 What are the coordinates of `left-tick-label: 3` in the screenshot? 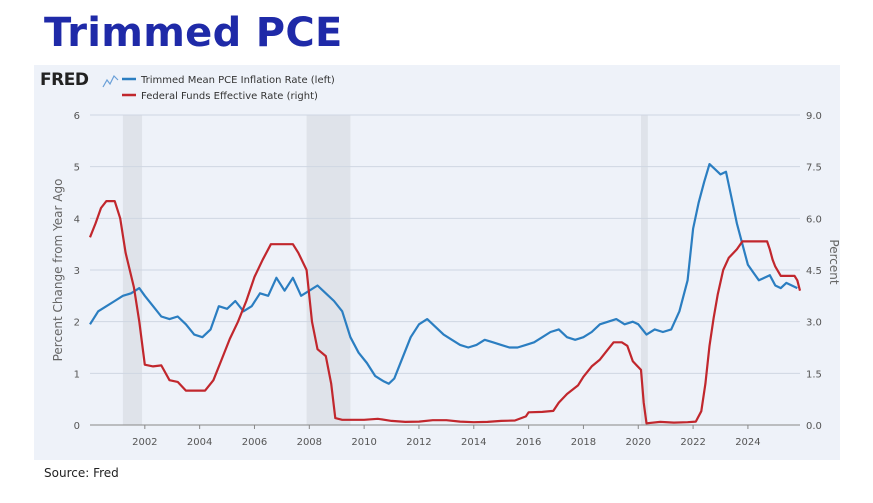 It's located at (77, 271).